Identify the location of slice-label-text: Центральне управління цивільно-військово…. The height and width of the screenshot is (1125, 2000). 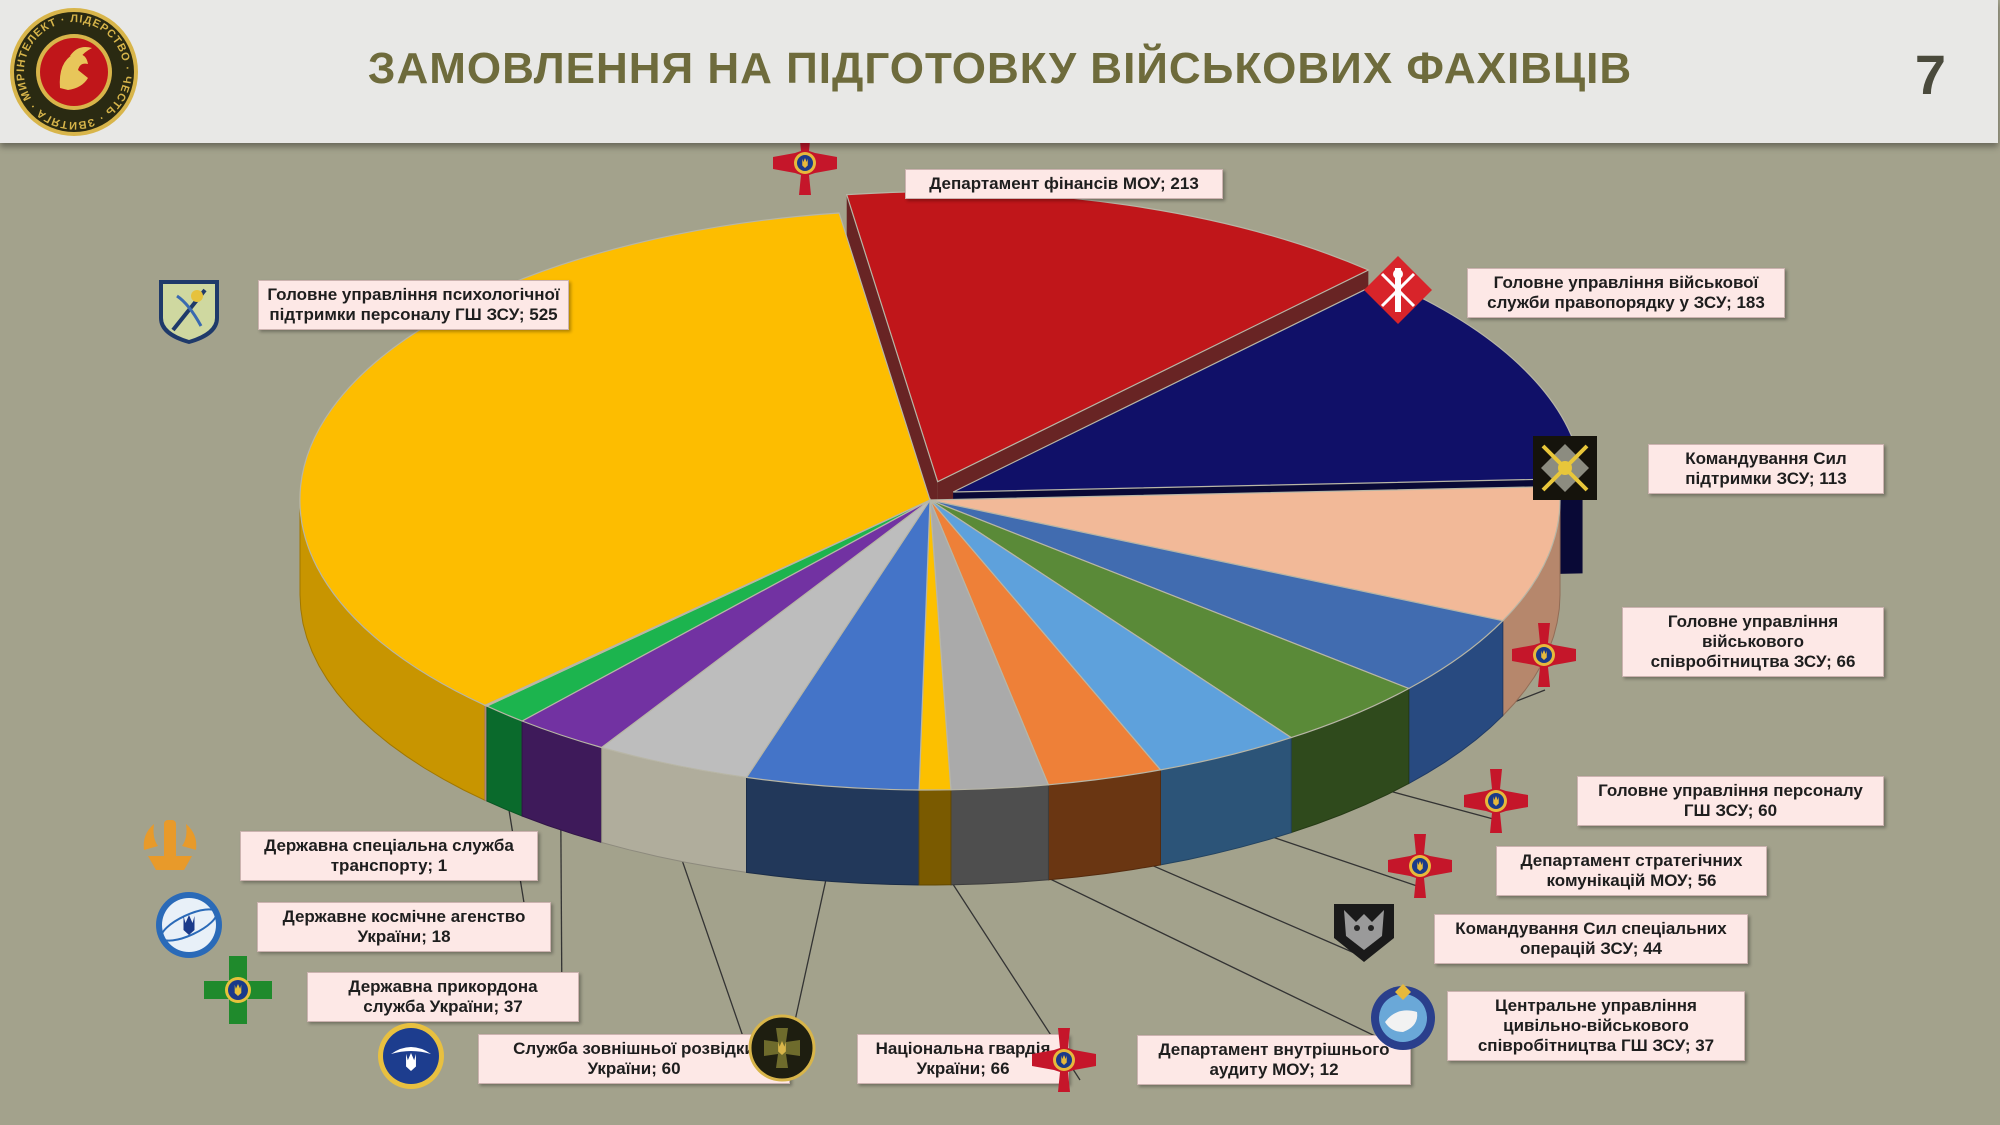
(1596, 1025).